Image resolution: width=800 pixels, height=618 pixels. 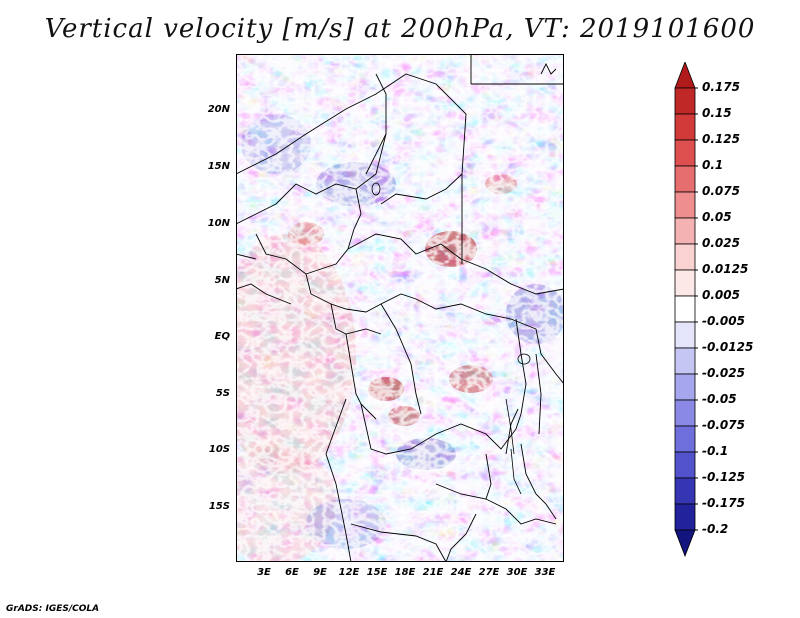 What do you see at coordinates (219, 449) in the screenshot?
I see `lat-label: 10S` at bounding box center [219, 449].